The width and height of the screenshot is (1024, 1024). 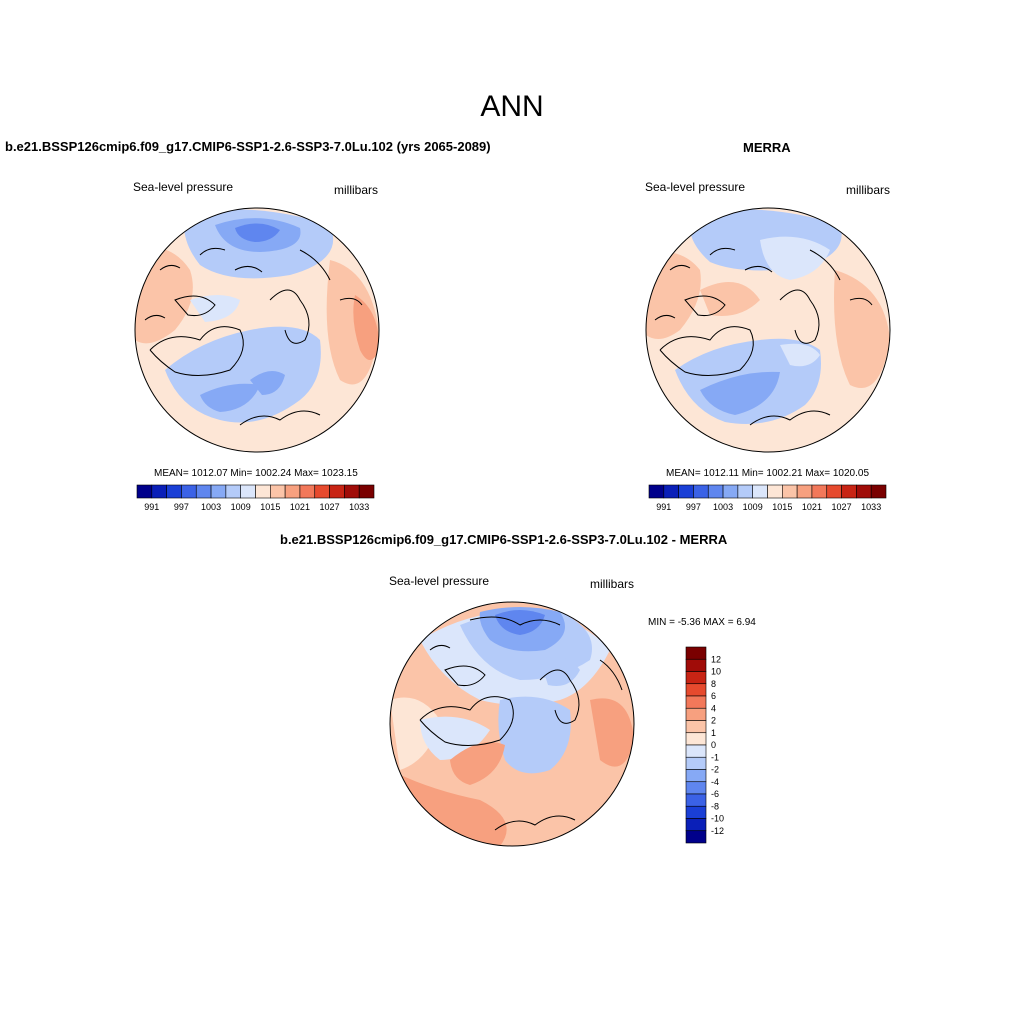 What do you see at coordinates (713, 708) in the screenshot?
I see `map3-colorbar-tick-label: 4` at bounding box center [713, 708].